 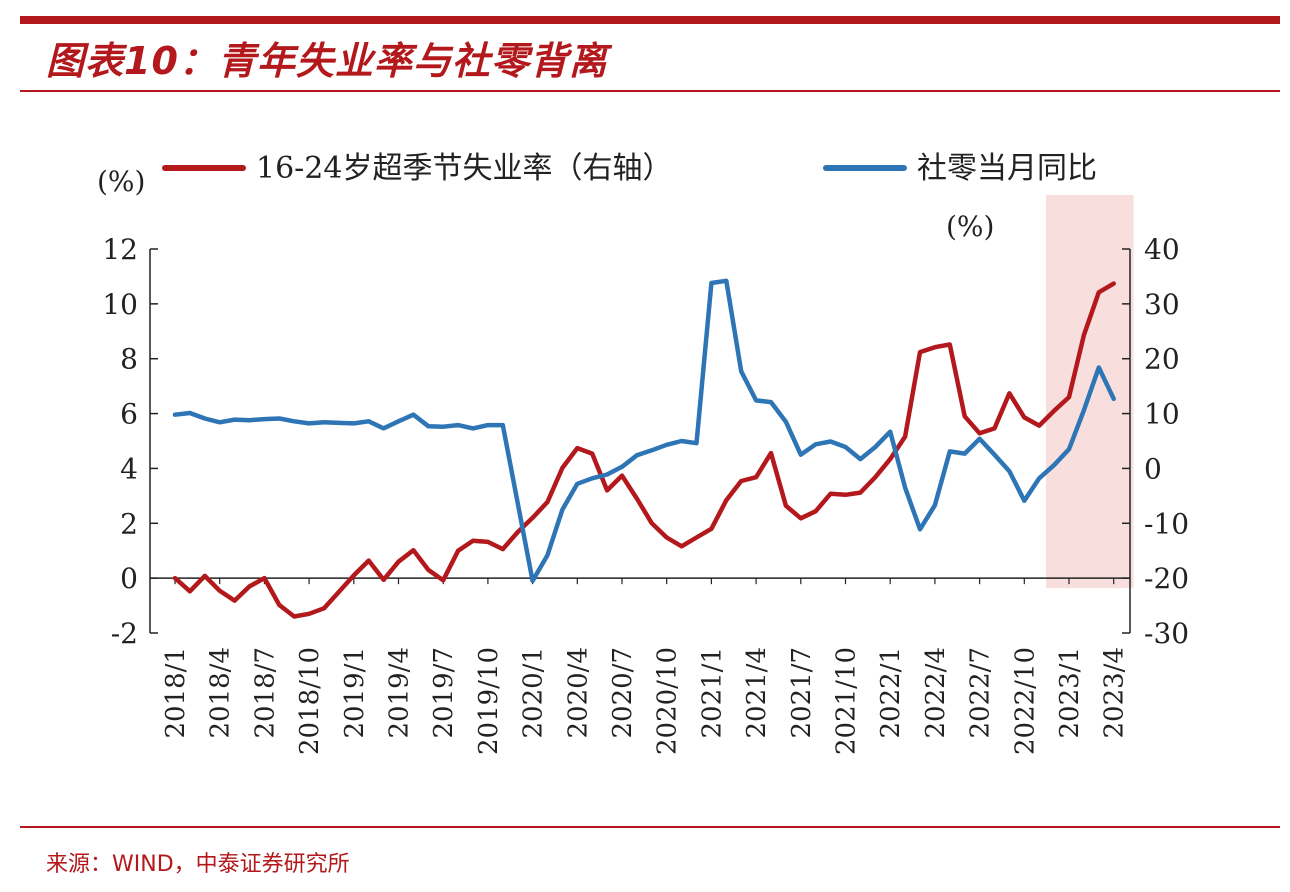 I want to click on right-axis-tick-label: 0, so click(x=1153, y=468).